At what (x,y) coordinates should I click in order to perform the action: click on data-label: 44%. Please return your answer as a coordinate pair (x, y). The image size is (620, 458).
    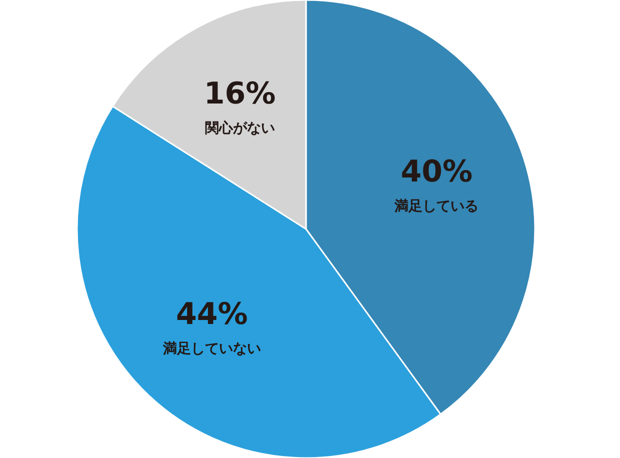
    Looking at the image, I should click on (212, 314).